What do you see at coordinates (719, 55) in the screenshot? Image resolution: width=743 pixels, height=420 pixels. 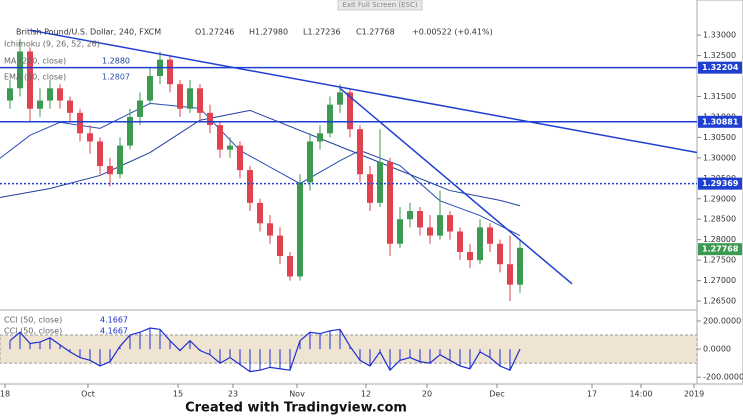 I see `y-tick-label: 1.32500` at bounding box center [719, 55].